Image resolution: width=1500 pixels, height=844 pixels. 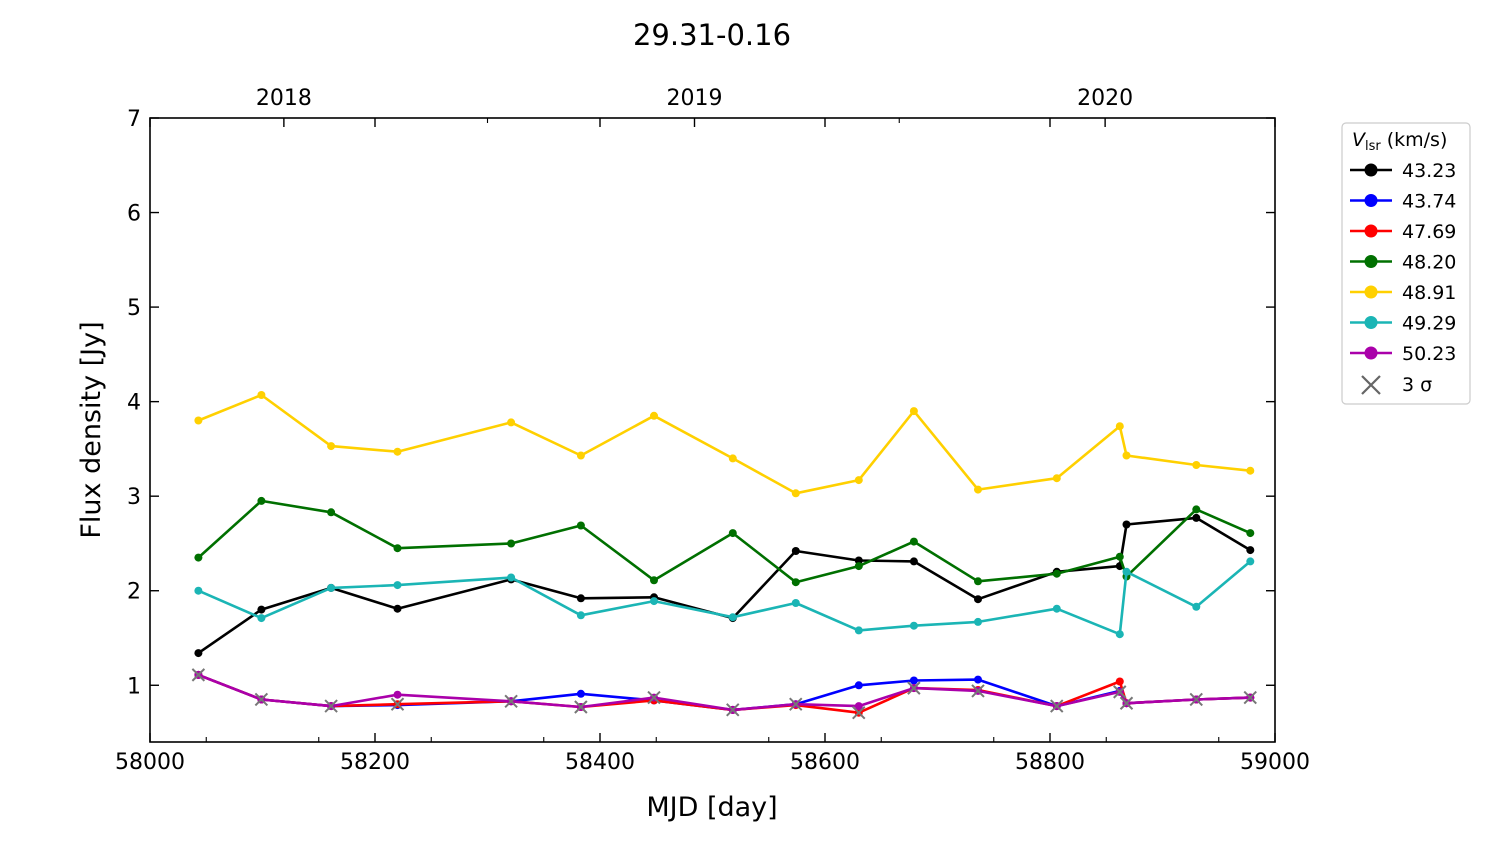 I want to click on data-point-48.91-12, so click(x=1056, y=478).